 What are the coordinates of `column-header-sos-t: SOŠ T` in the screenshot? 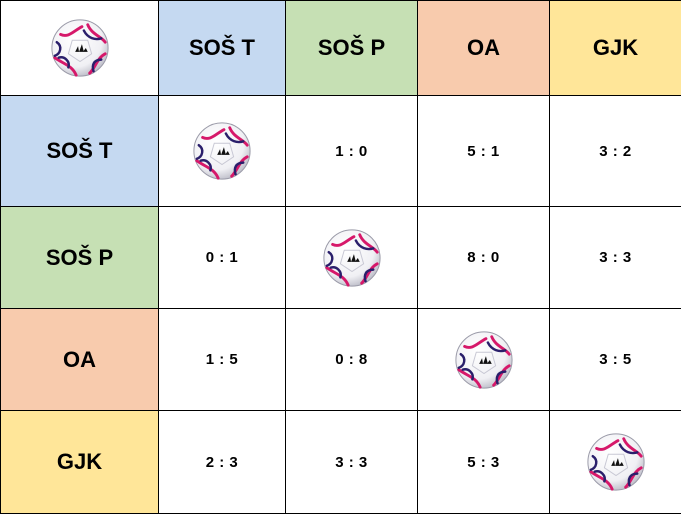 It's located at (222, 48).